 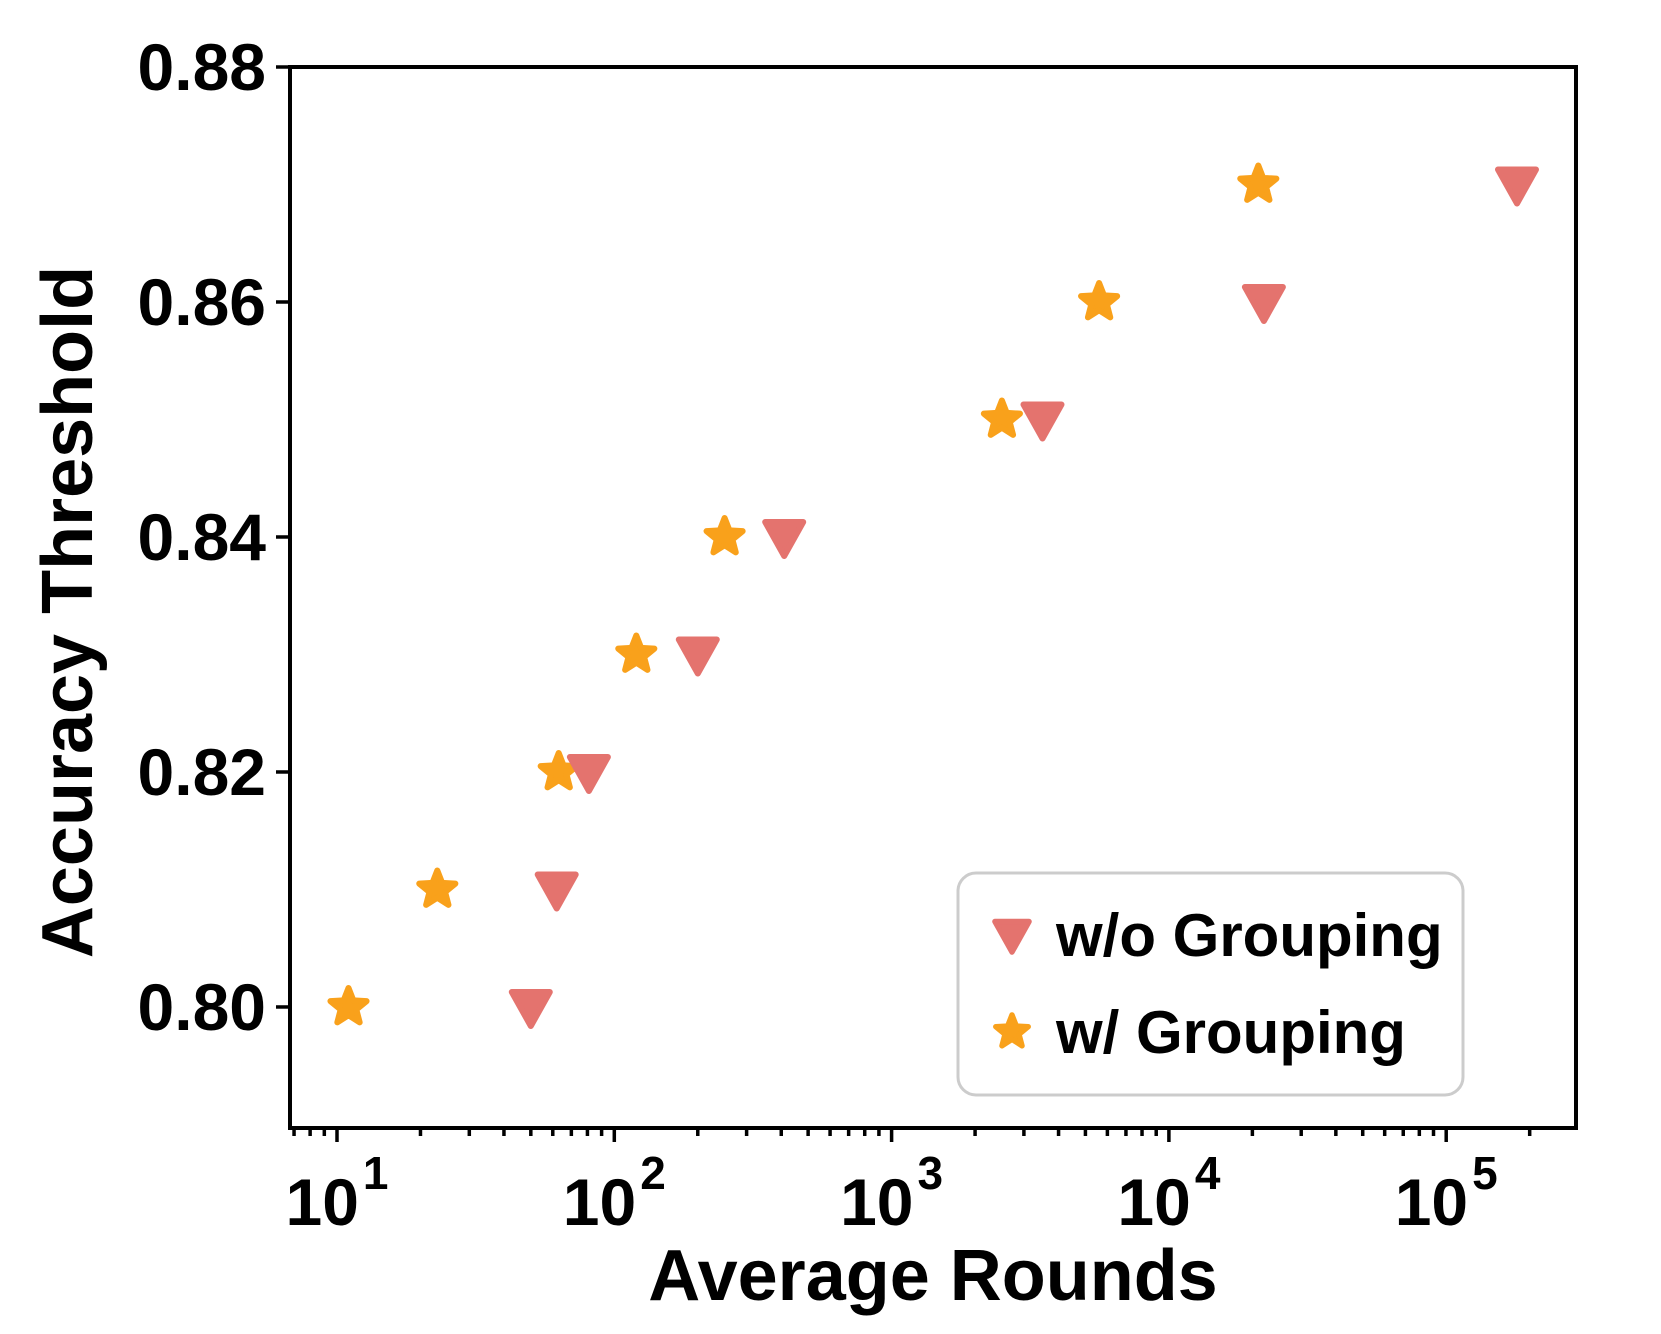 I want to click on legend: w/o Grouping w/ Grouping, so click(x=1210, y=984).